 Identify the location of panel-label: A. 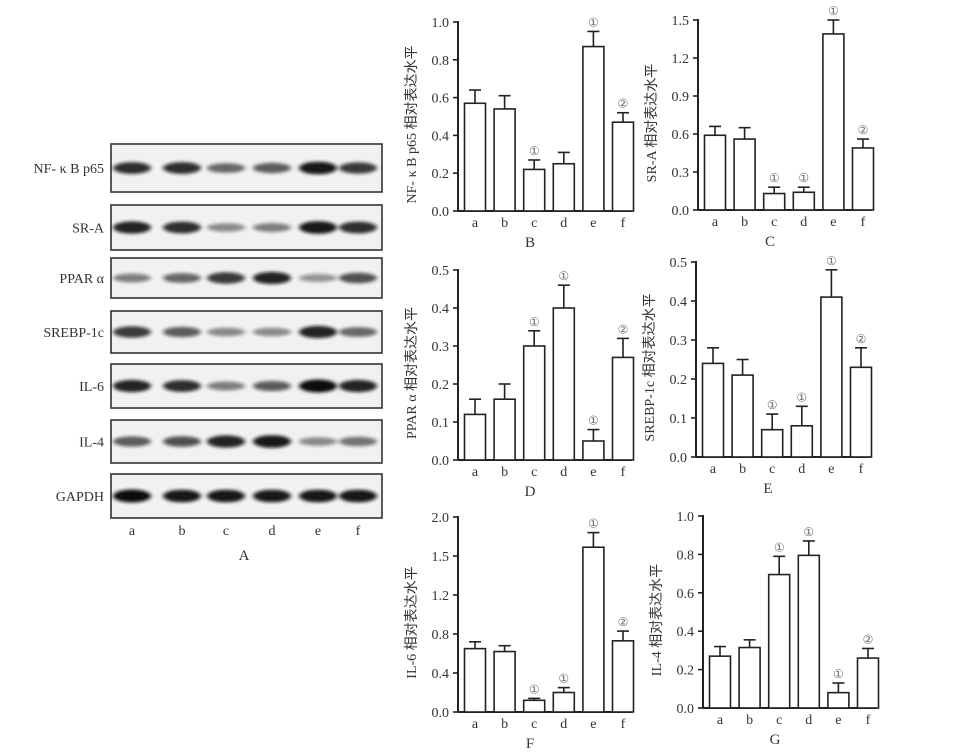
(244, 556).